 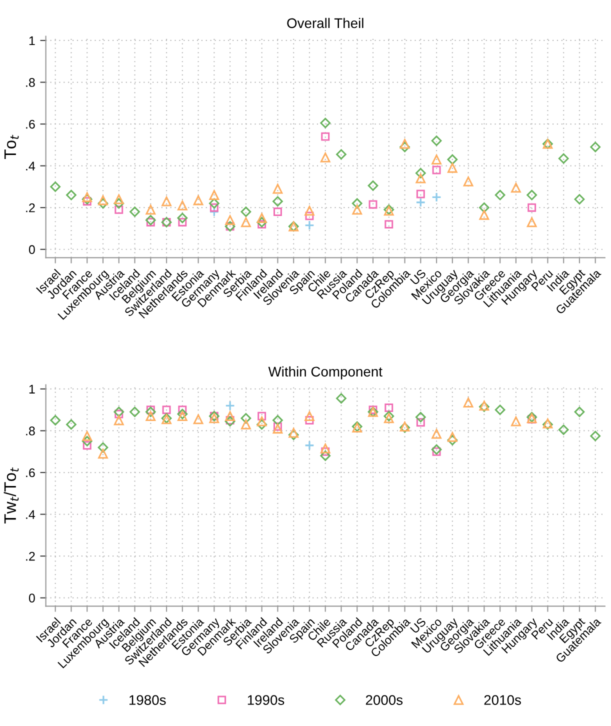 What do you see at coordinates (325, 23) in the screenshot?
I see `chart-title: Overall Theil` at bounding box center [325, 23].